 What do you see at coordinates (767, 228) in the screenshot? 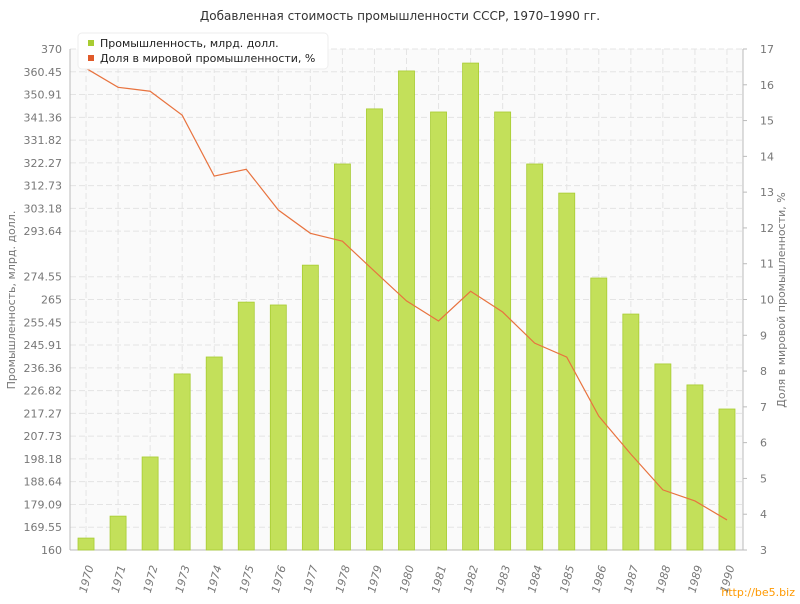
I see `y2-tick-label: 12` at bounding box center [767, 228].